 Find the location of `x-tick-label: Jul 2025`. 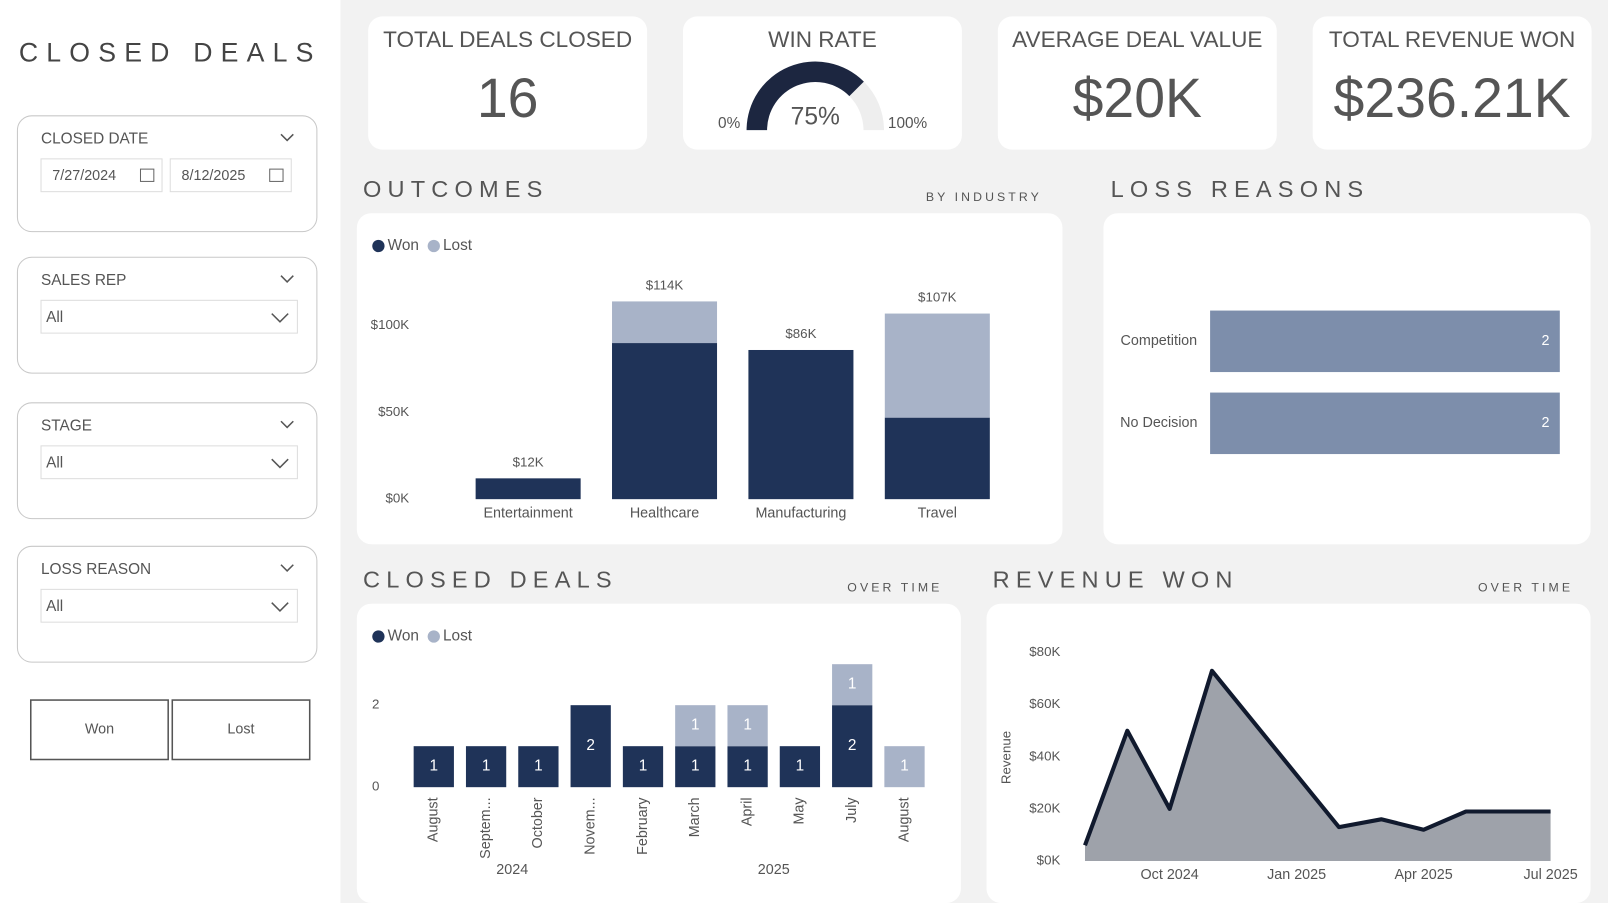

x-tick-label: Jul 2025 is located at coordinates (1550, 875).